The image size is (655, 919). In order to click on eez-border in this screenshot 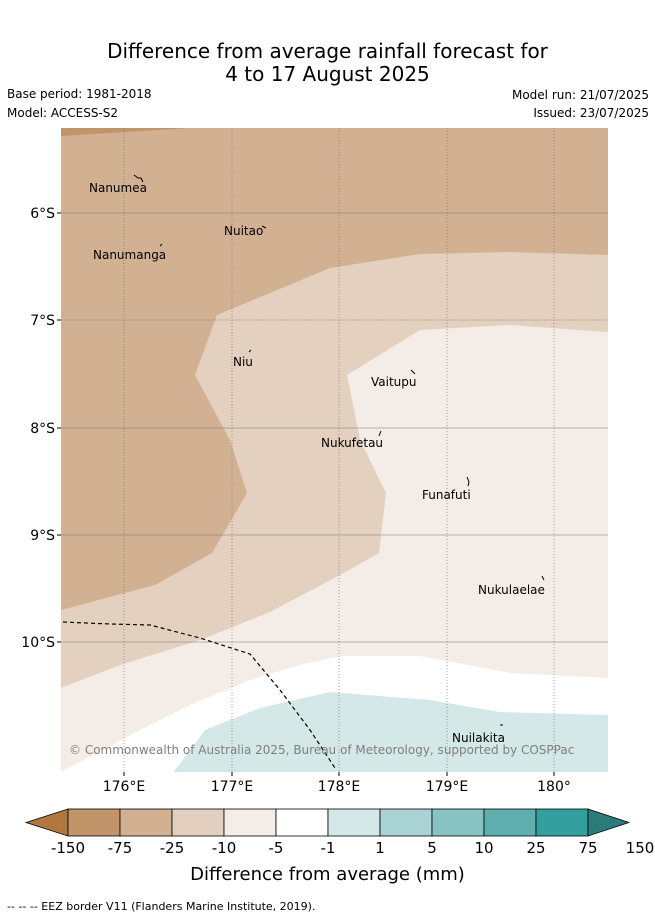, I will do `click(199, 695)`.